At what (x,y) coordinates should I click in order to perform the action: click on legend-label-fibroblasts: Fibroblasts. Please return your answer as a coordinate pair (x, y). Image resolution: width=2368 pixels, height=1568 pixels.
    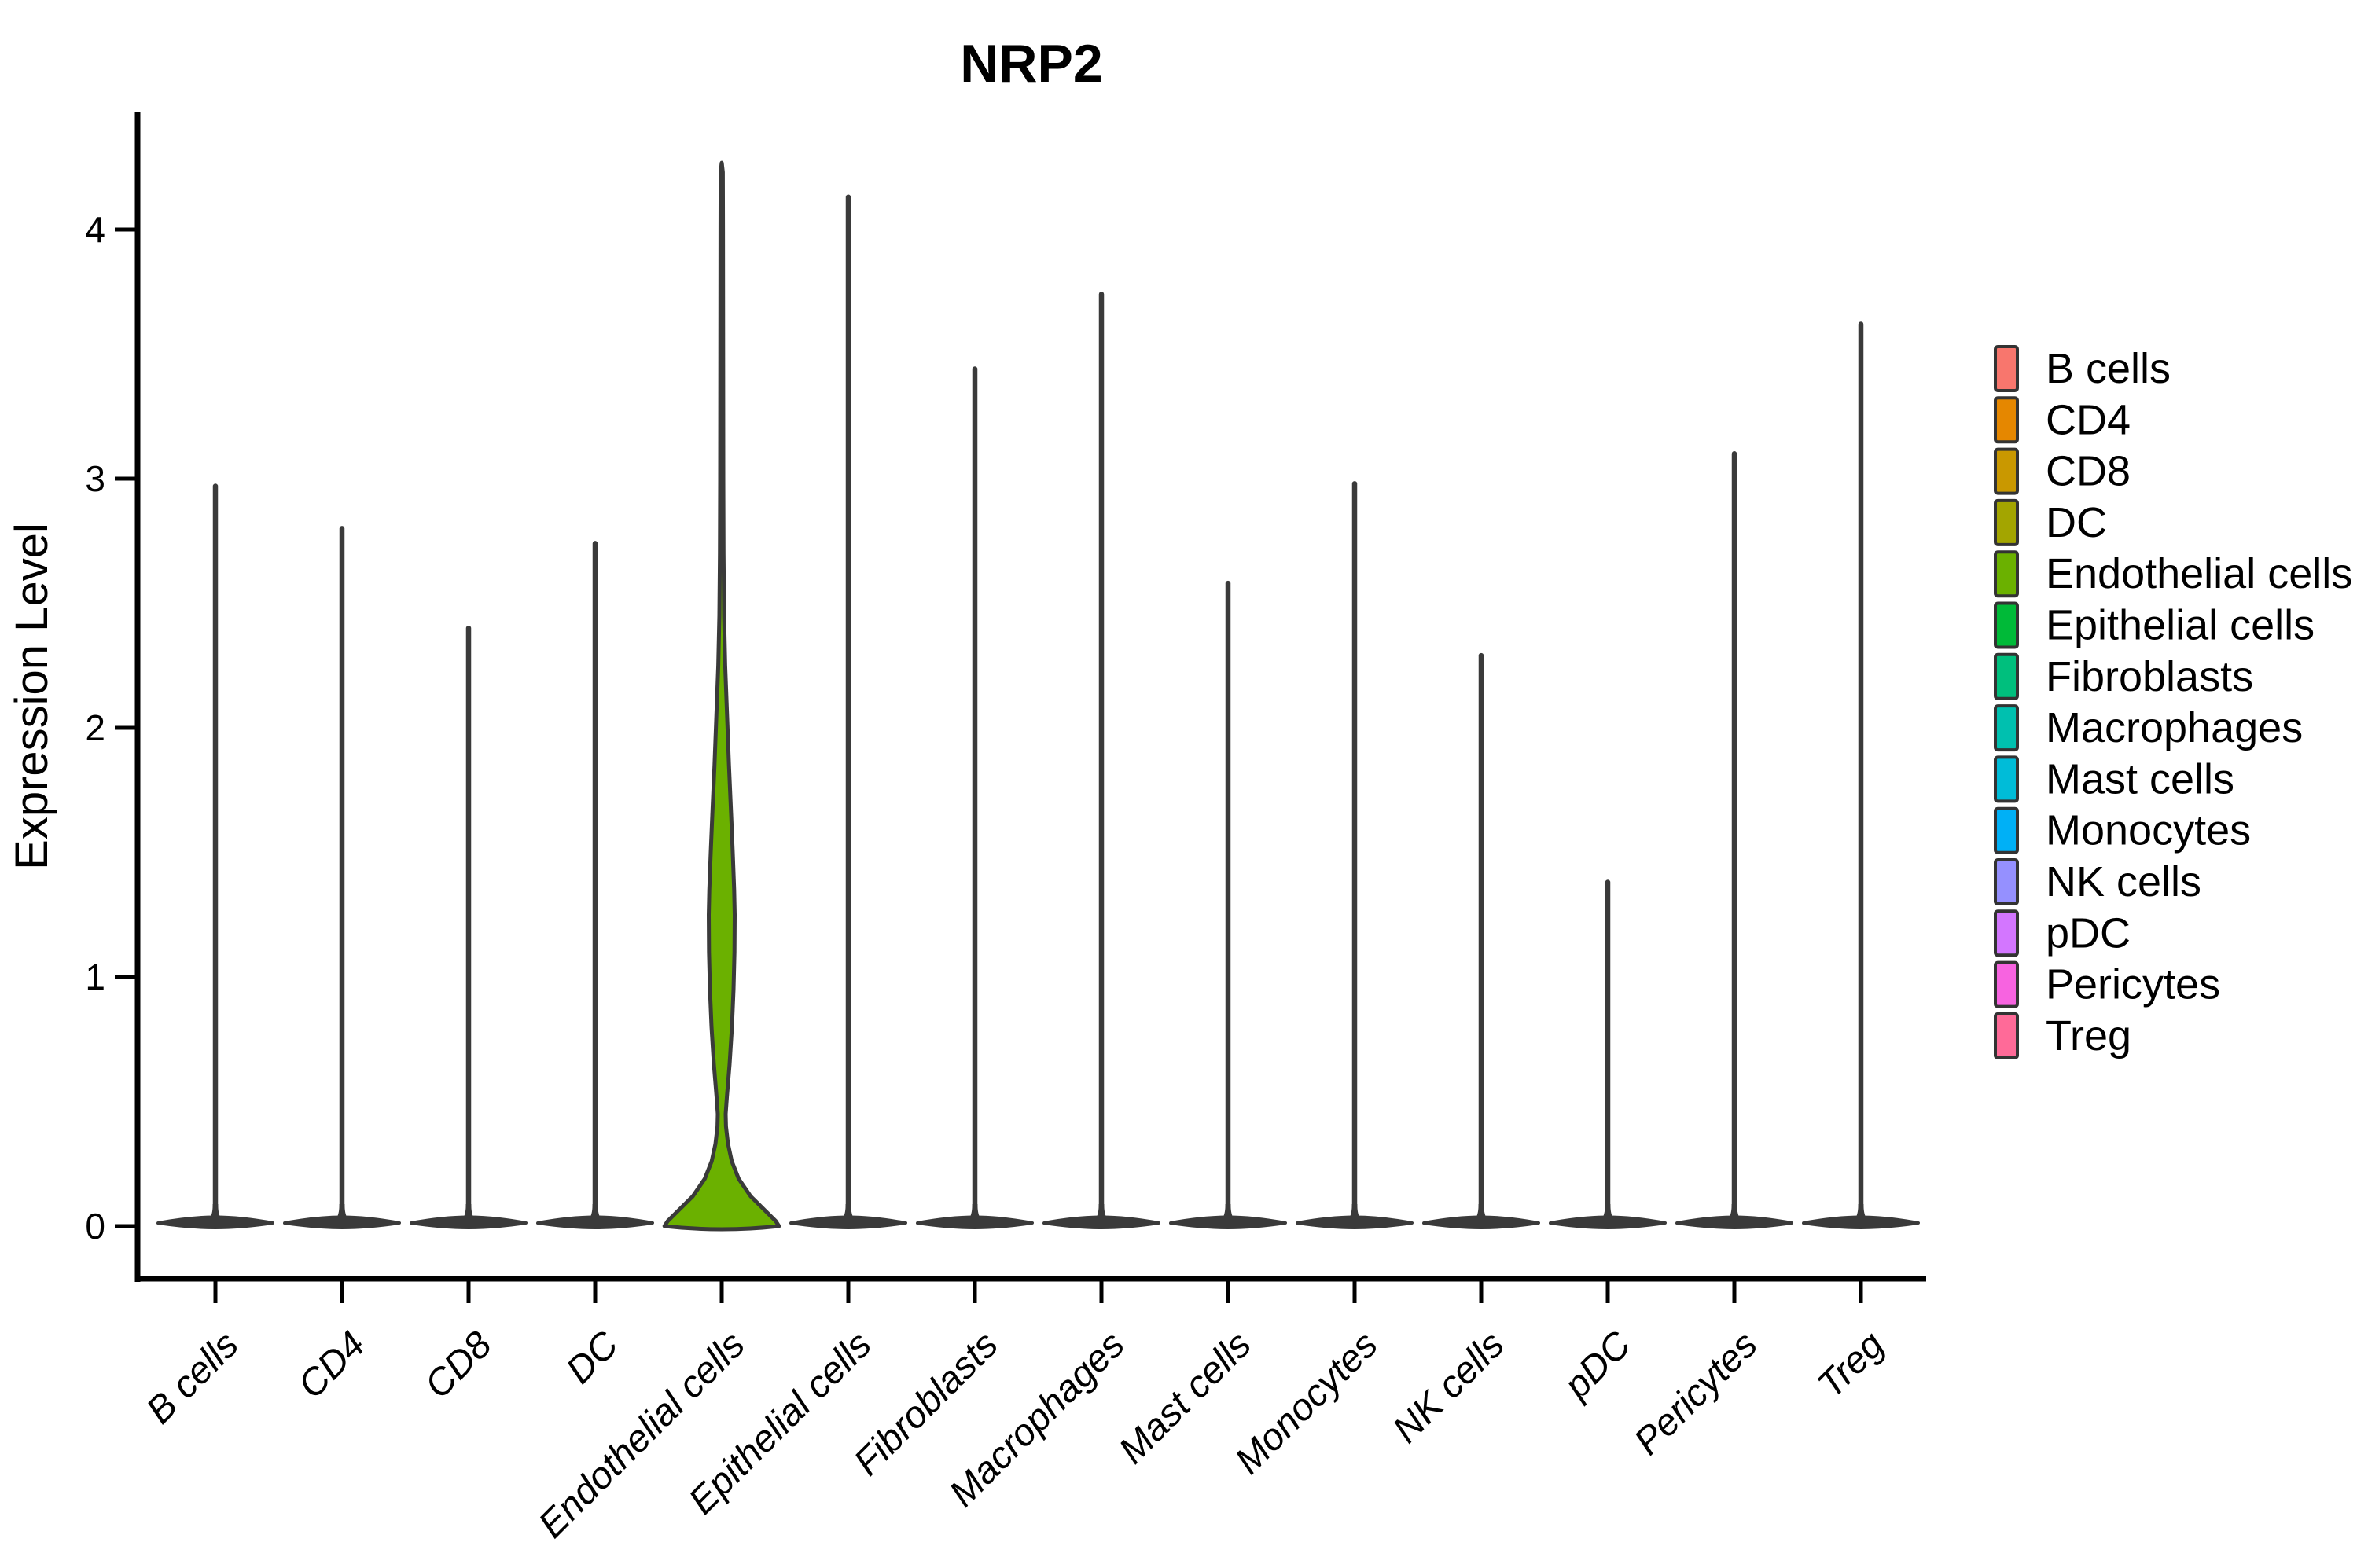
    Looking at the image, I should click on (2149, 676).